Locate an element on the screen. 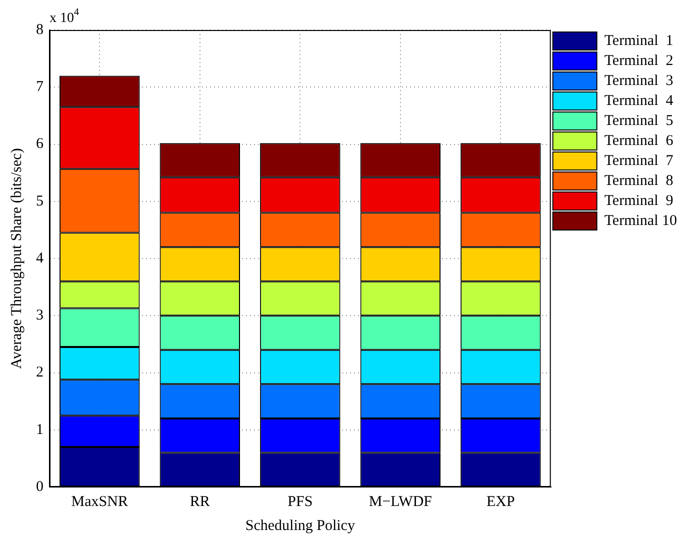 The image size is (693, 539). legend-label: Terminal 10 is located at coordinates (641, 220).